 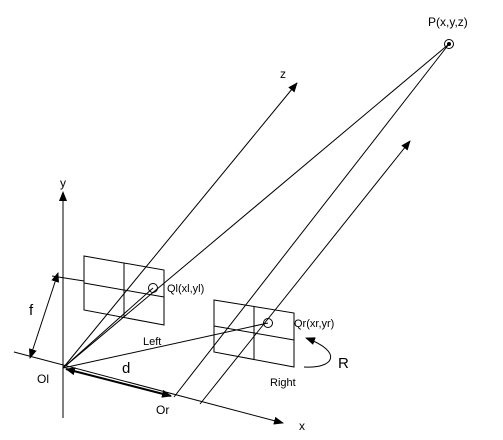 I want to click on right-image-plane, so click(x=254, y=333).